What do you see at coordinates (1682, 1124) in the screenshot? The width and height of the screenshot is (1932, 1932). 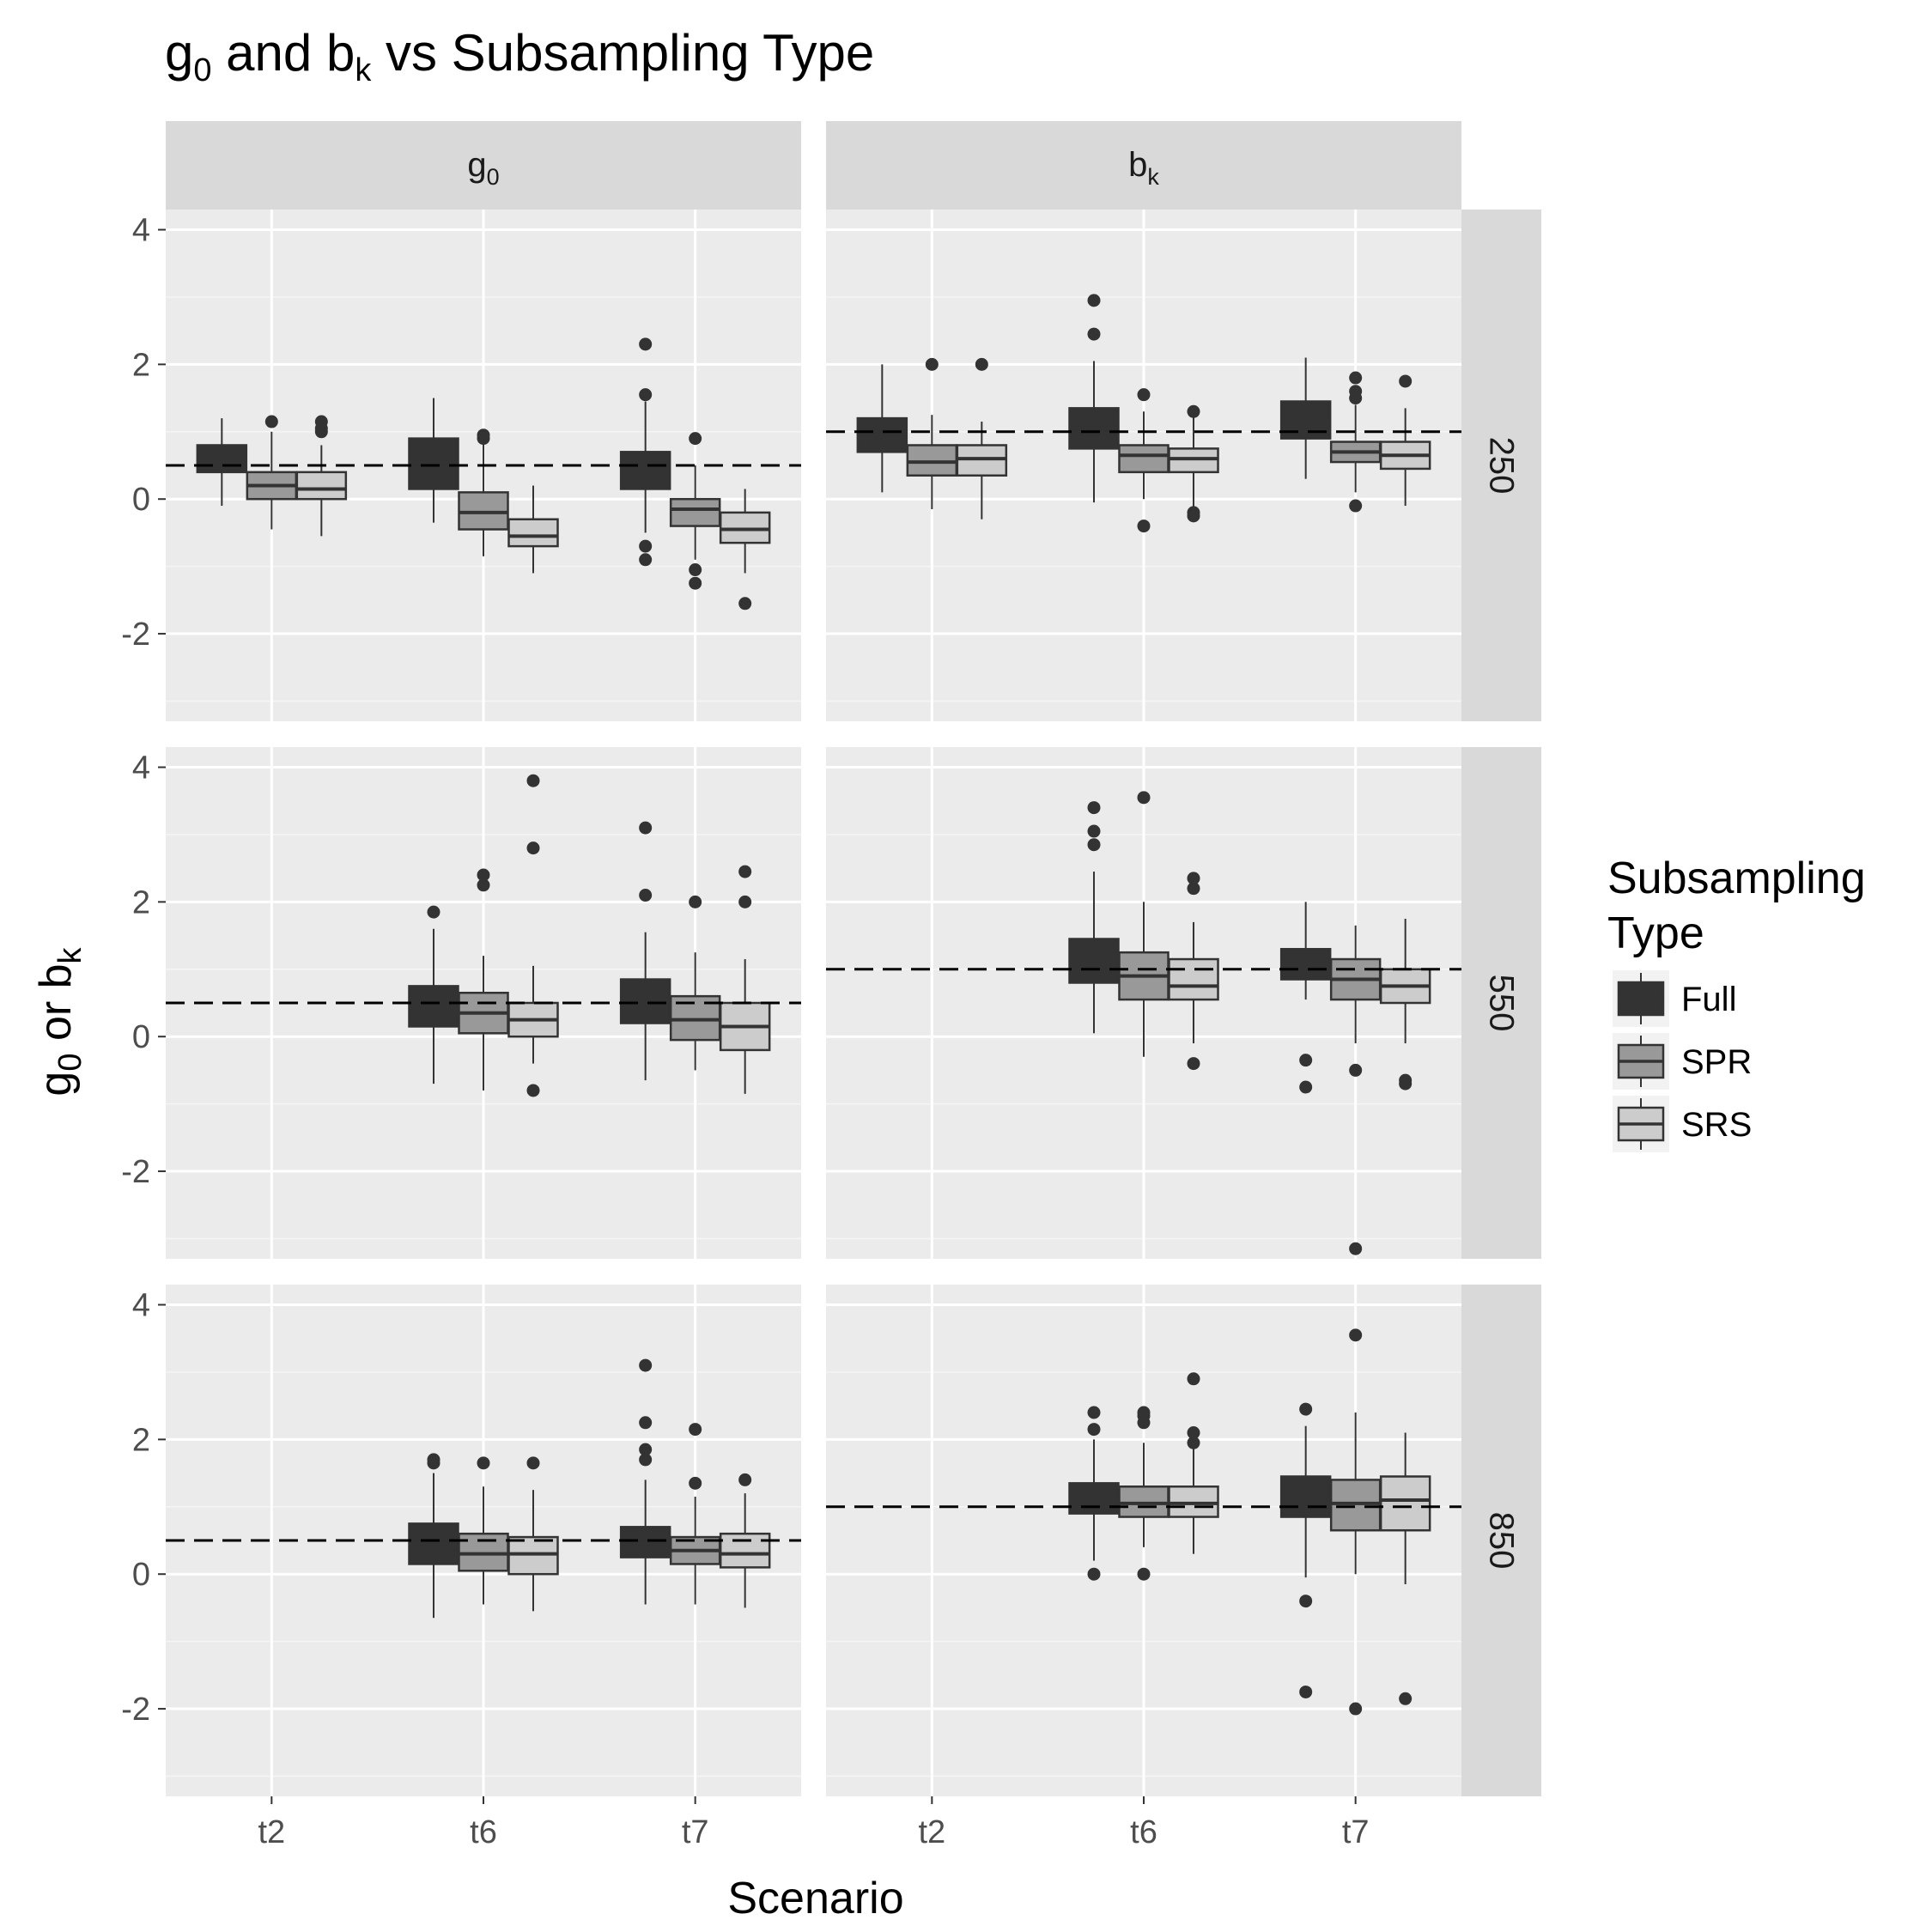 I see `legend-item-srs: SRS` at bounding box center [1682, 1124].